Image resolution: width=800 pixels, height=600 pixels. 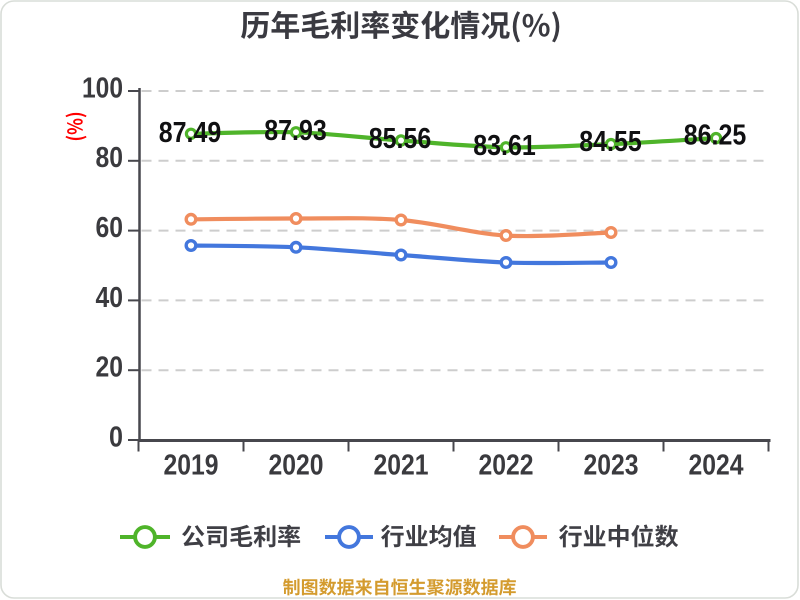 What do you see at coordinates (610, 142) in the screenshot?
I see `svg-text: 84.55` at bounding box center [610, 142].